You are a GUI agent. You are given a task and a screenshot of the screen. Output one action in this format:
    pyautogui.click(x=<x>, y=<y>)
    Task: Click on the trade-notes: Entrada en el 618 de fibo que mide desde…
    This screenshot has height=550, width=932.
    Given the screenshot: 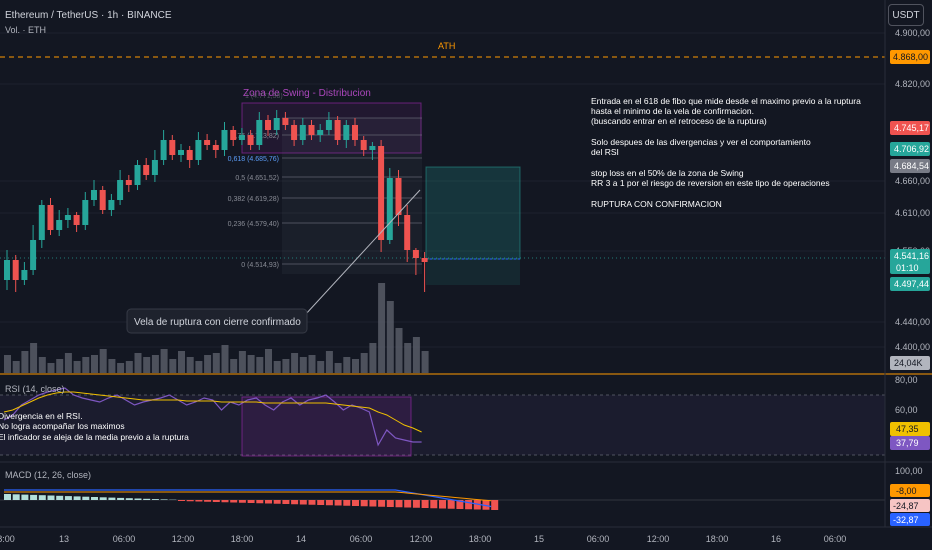 What is the action you would take?
    pyautogui.click(x=726, y=152)
    